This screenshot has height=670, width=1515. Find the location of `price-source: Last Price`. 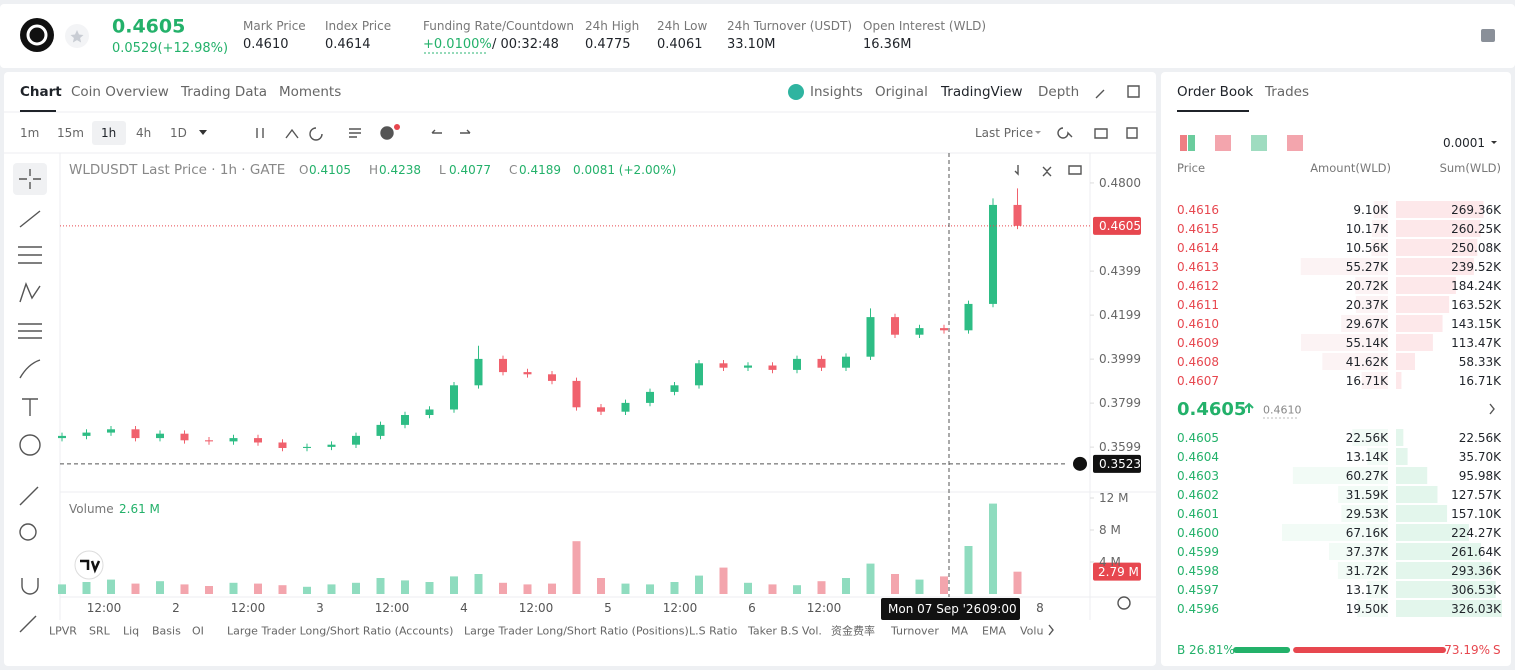

price-source: Last Price is located at coordinates (1004, 132).